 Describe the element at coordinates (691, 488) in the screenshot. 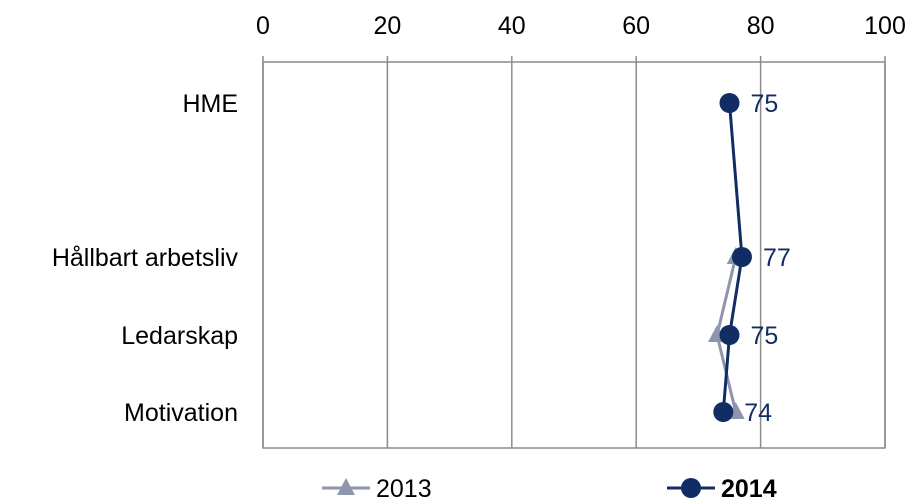

I see `legend-marker-2014` at that location.